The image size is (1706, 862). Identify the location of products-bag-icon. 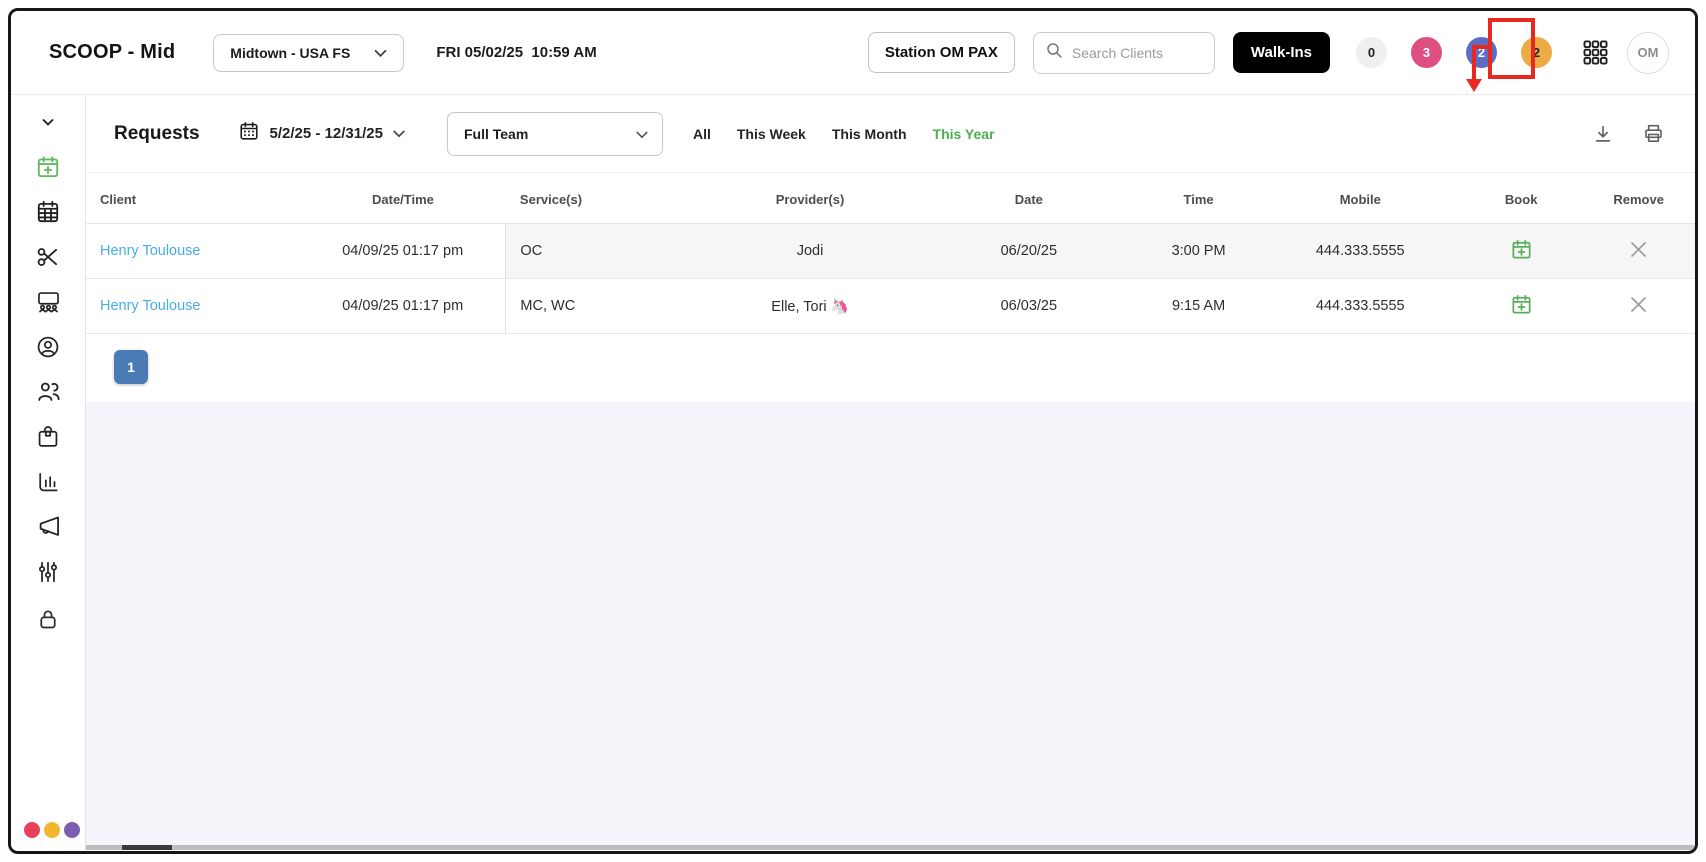
(48, 437).